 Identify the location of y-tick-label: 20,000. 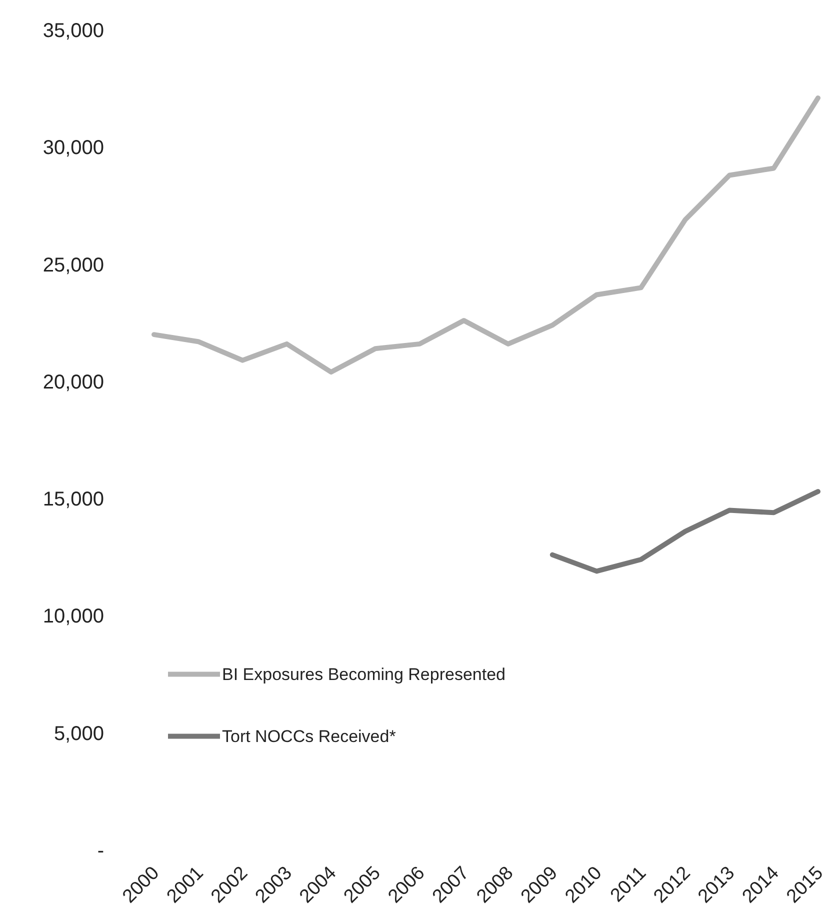
(73, 382).